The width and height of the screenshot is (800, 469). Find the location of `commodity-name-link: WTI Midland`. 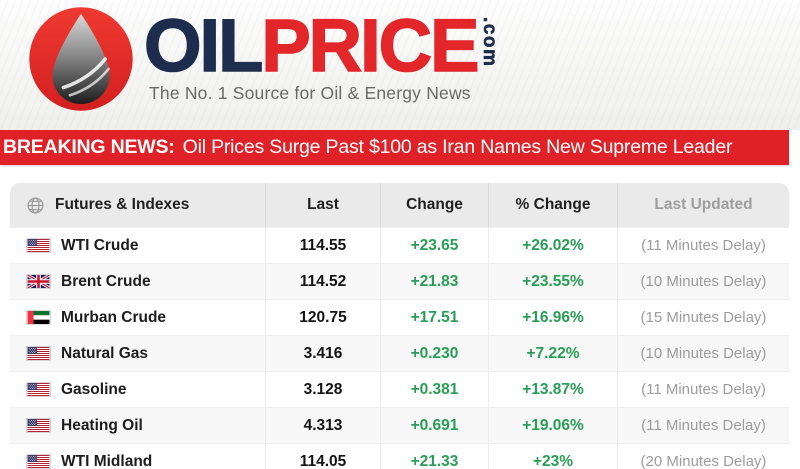

commodity-name-link: WTI Midland is located at coordinates (137, 456).